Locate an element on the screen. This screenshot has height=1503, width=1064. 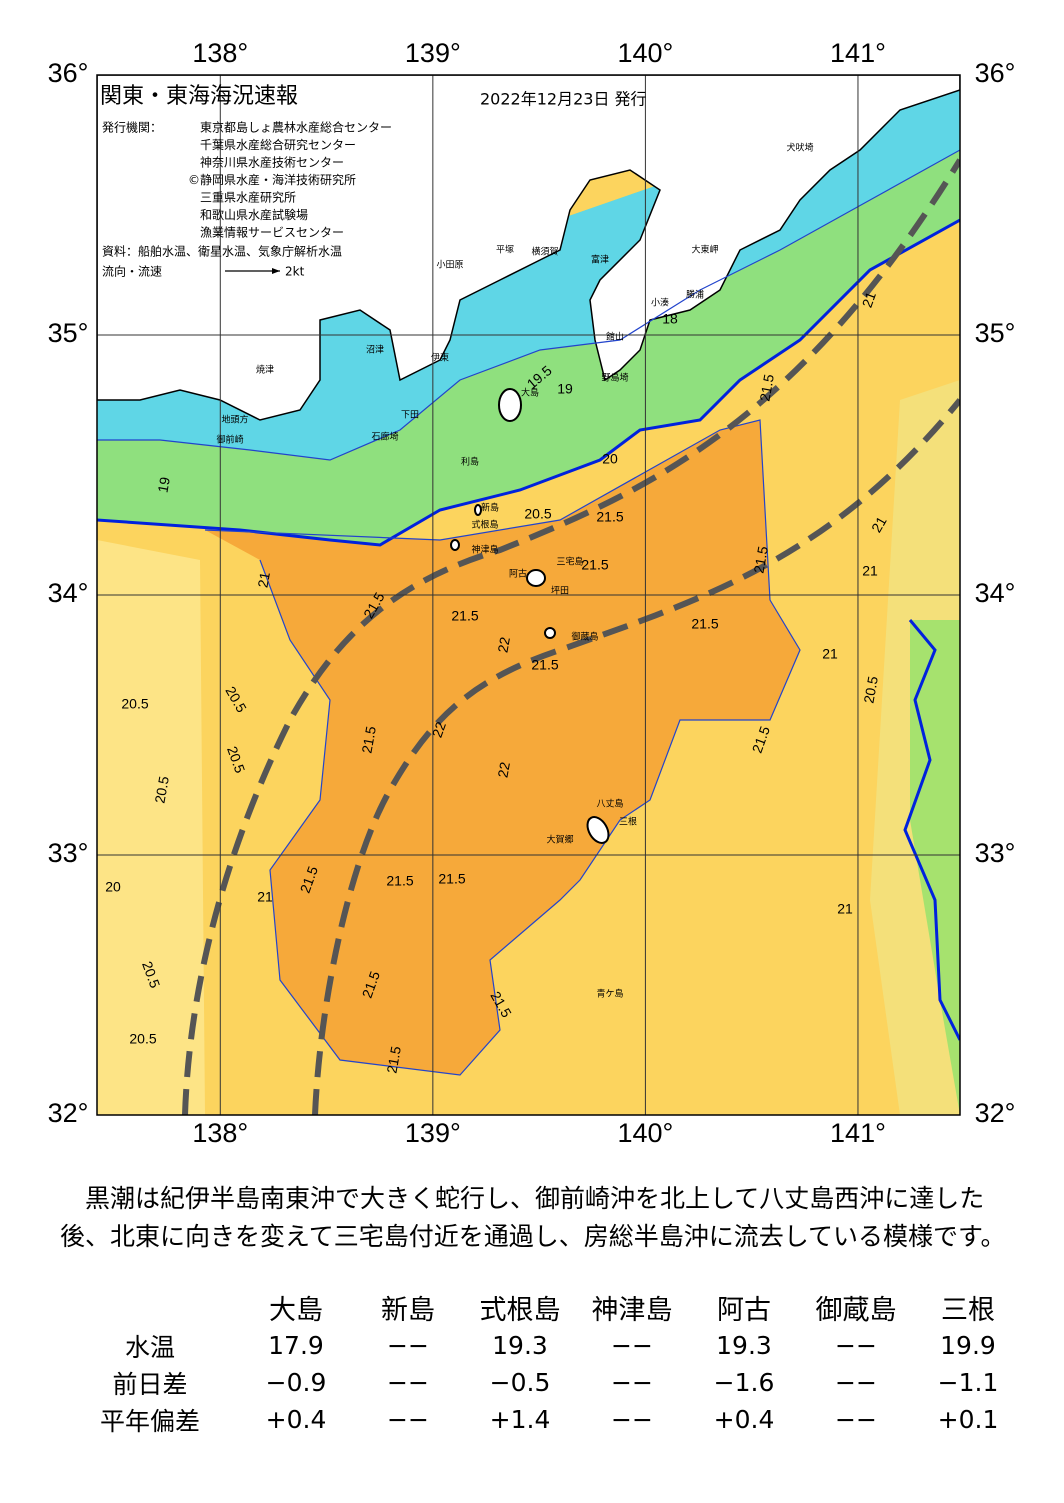
place-name: 小湊 is located at coordinates (660, 303).